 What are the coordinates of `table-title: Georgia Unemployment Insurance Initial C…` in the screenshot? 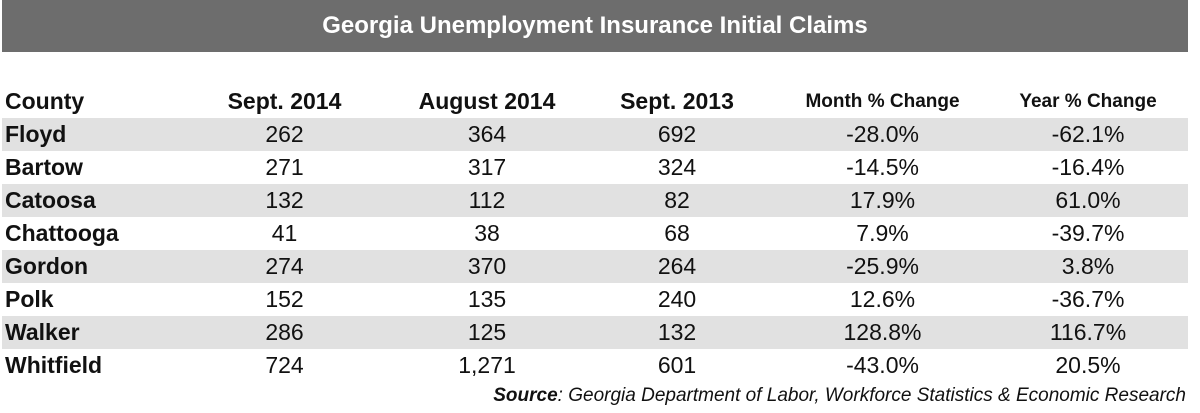 It's located at (595, 25).